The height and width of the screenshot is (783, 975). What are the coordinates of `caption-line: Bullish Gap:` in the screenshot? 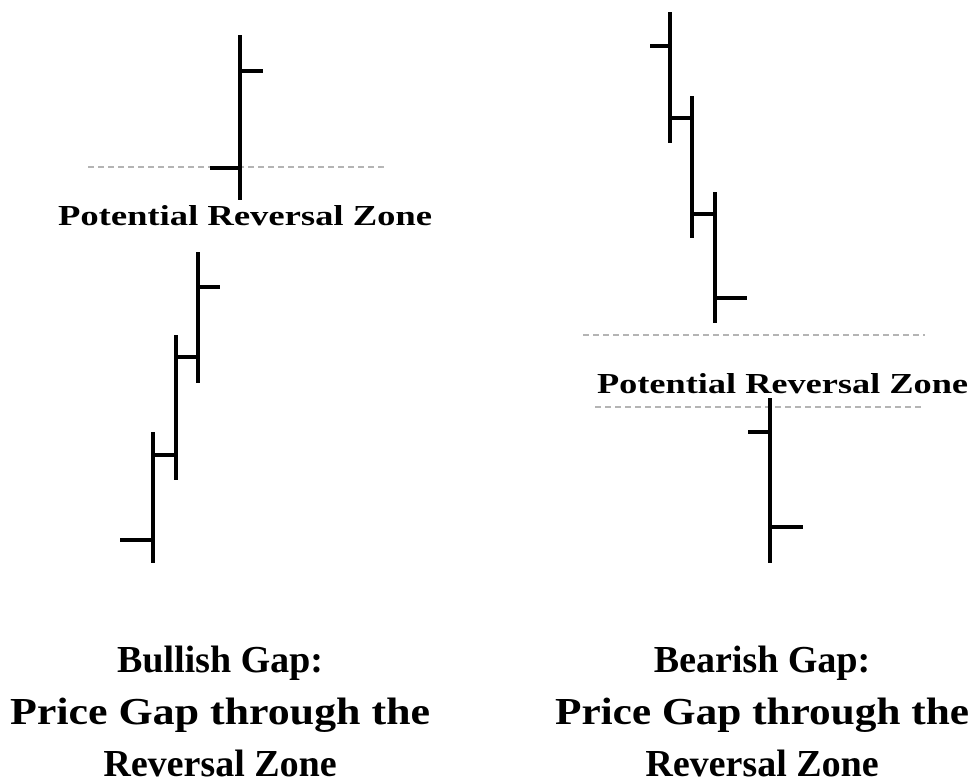 It's located at (220, 660).